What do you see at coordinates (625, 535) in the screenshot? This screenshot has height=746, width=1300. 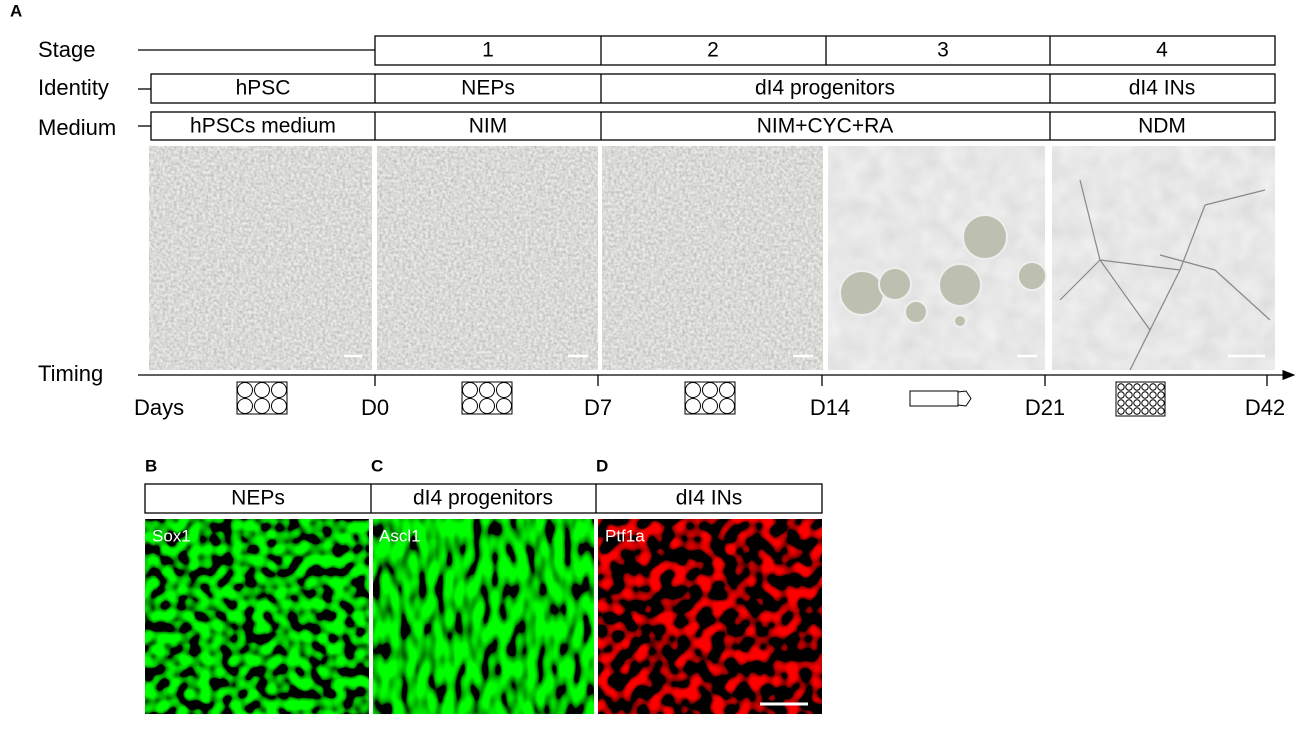 I see `marker-label: Ptf1a` at bounding box center [625, 535].